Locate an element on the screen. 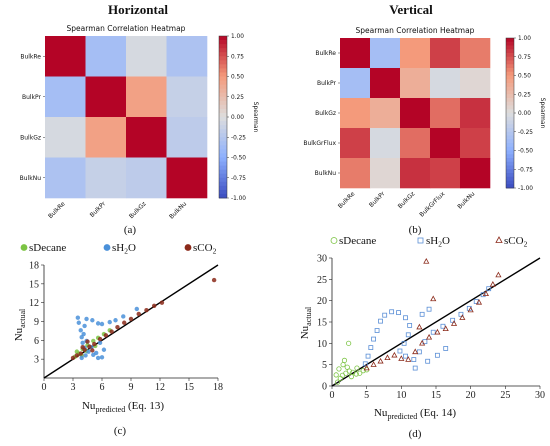 The height and width of the screenshot is (446, 550). legend-label: sH2O is located at coordinates (124, 249).